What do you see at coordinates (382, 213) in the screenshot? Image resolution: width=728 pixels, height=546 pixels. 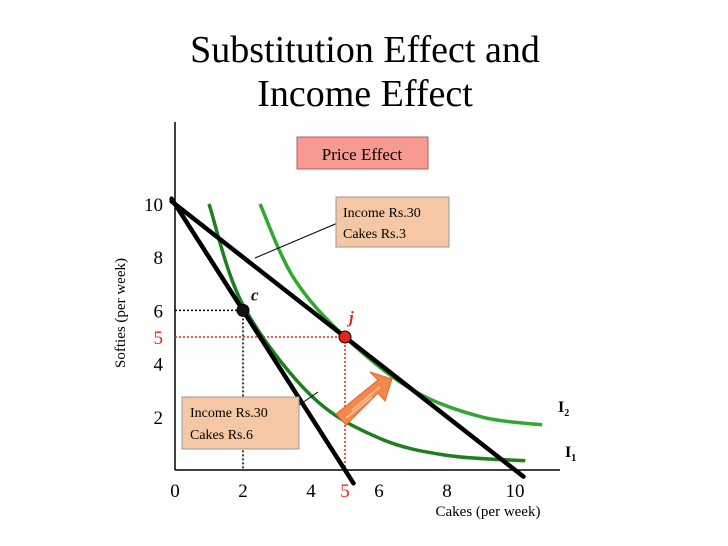 I see `budget-label-1-income: Income Rs.30` at bounding box center [382, 213].